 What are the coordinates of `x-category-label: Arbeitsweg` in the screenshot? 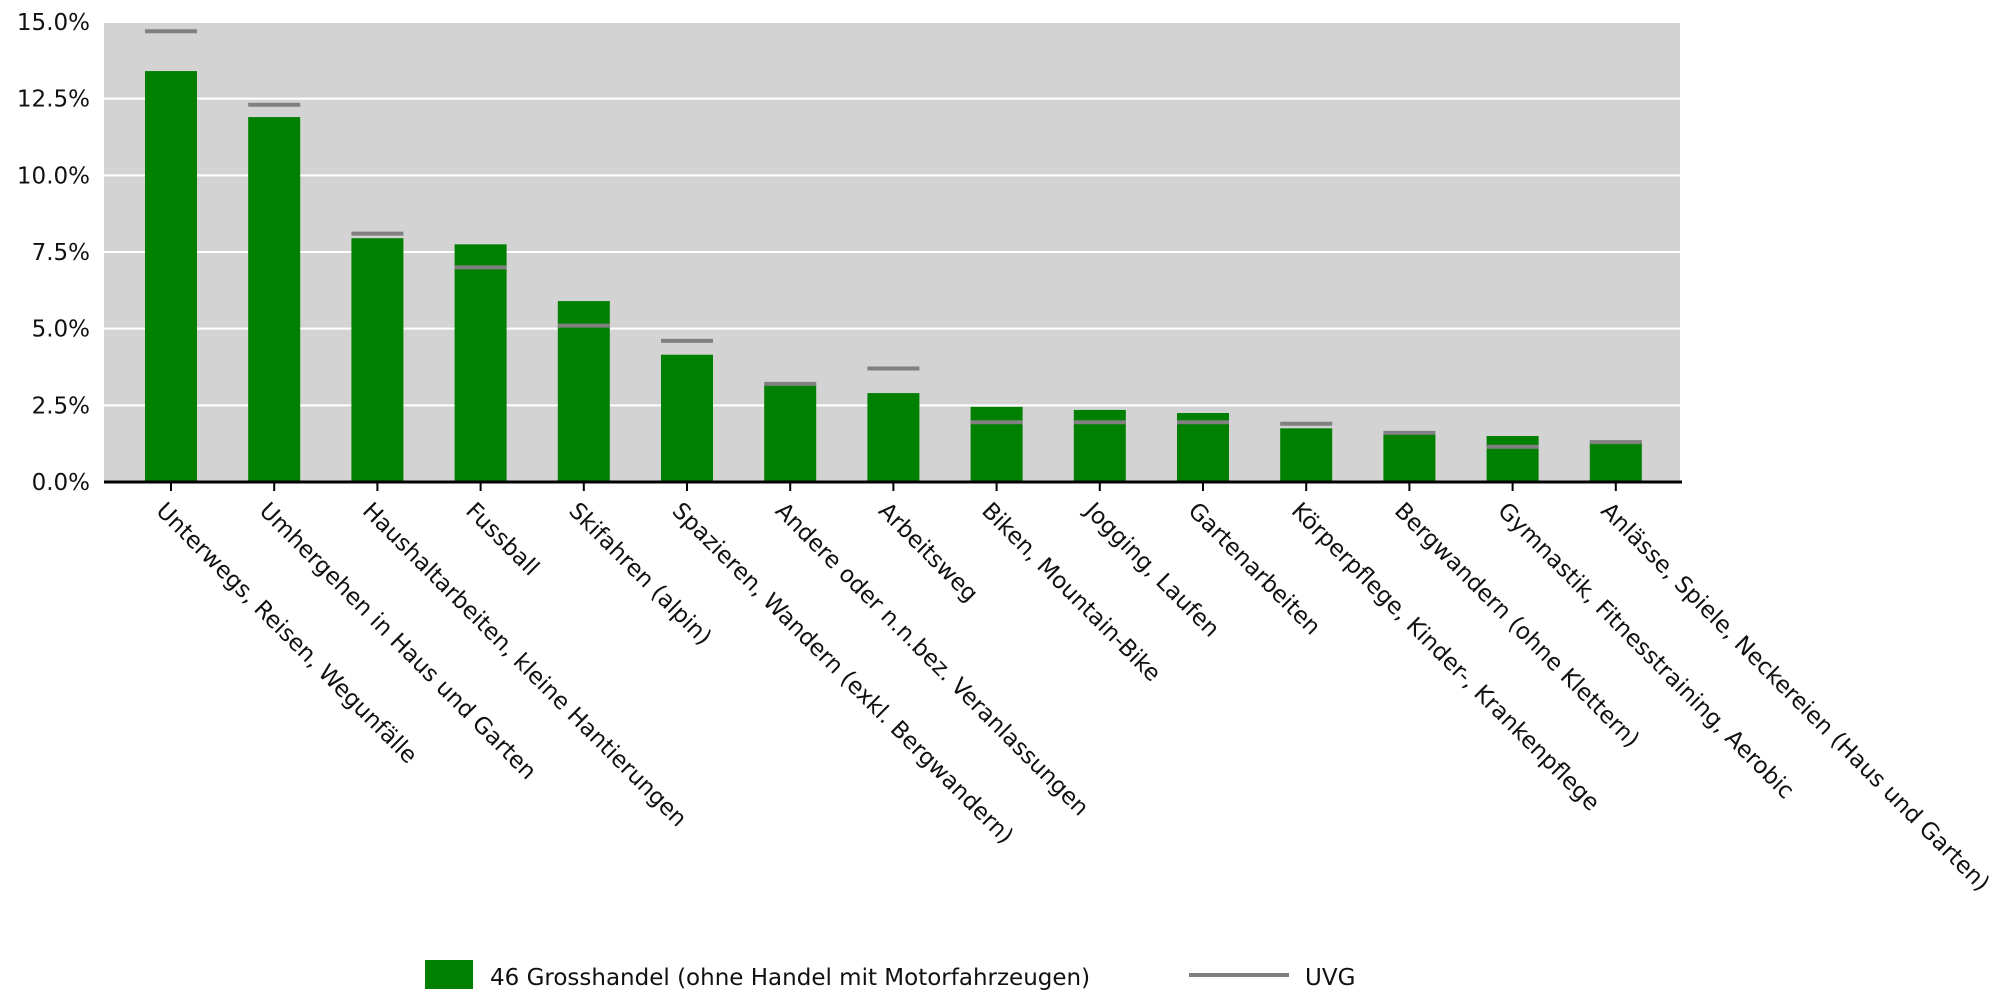 It's located at (928, 553).